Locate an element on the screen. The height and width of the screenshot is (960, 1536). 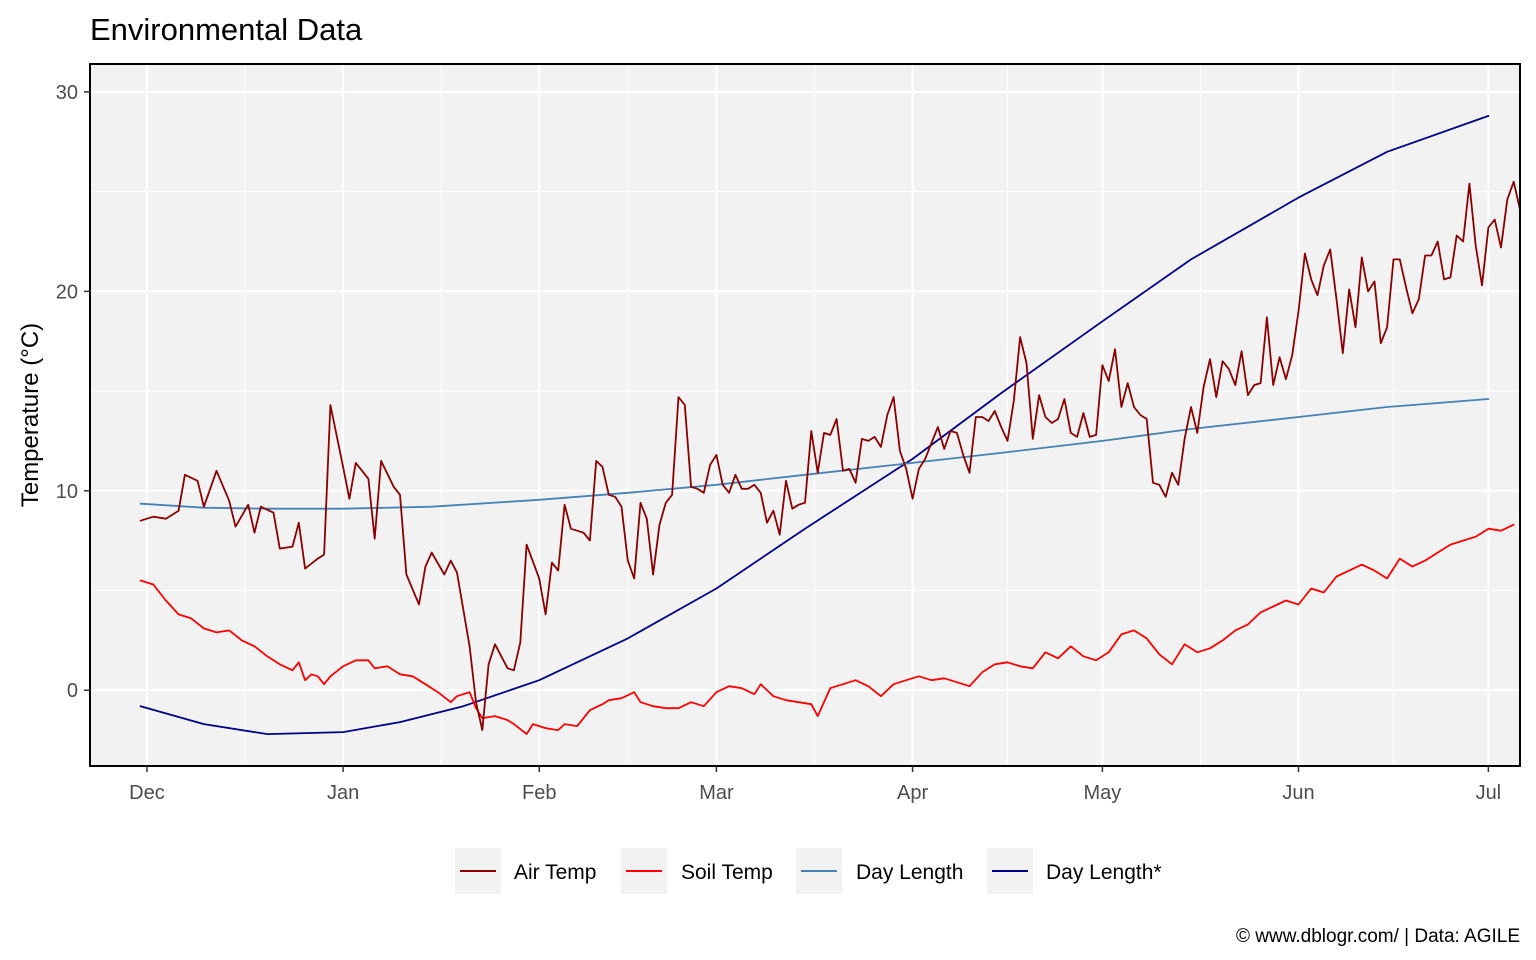
x-tick-label: Apr is located at coordinates (912, 793).